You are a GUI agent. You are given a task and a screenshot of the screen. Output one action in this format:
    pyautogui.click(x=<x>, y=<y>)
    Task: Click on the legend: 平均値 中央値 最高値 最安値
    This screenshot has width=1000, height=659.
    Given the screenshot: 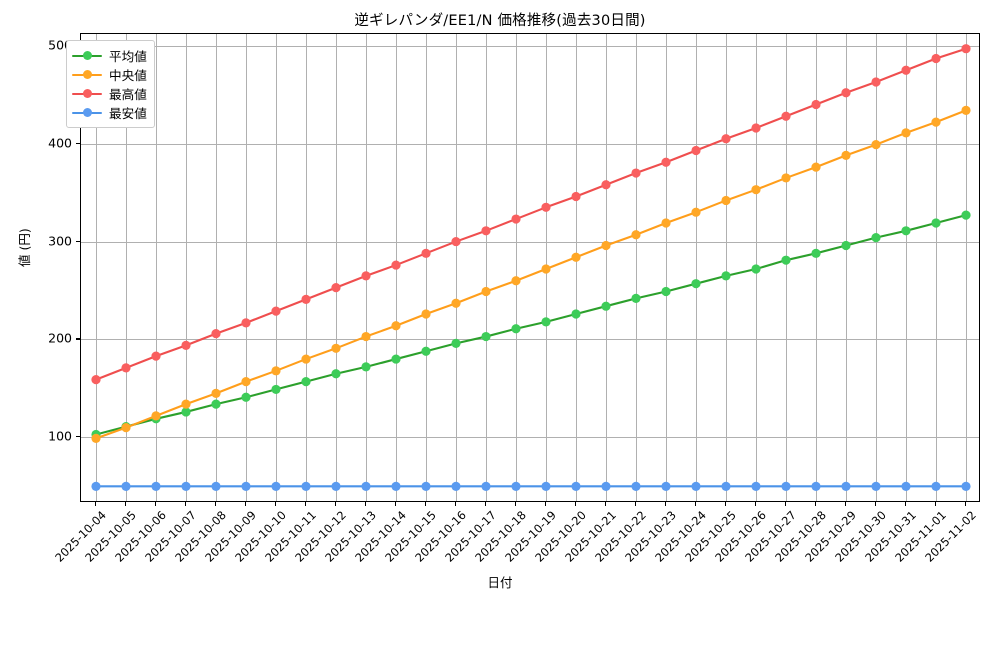 What is the action you would take?
    pyautogui.click(x=110, y=84)
    